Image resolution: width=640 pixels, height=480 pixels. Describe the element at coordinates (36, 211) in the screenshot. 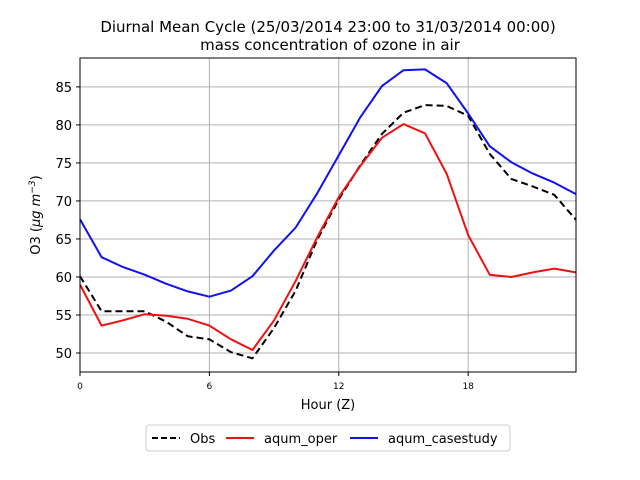

I see `y-axis-label-unit: μg m` at that location.